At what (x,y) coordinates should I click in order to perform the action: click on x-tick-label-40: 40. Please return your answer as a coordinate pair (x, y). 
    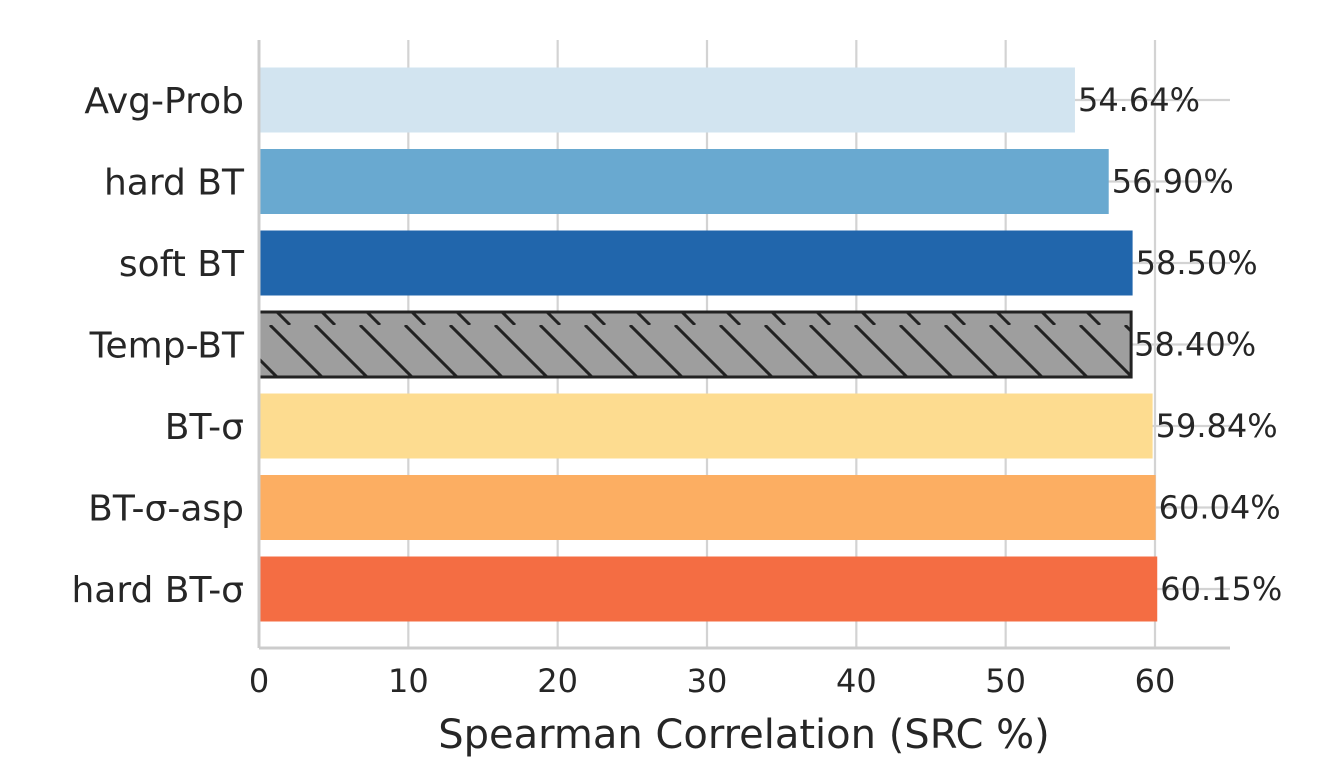
    Looking at the image, I should click on (856, 681).